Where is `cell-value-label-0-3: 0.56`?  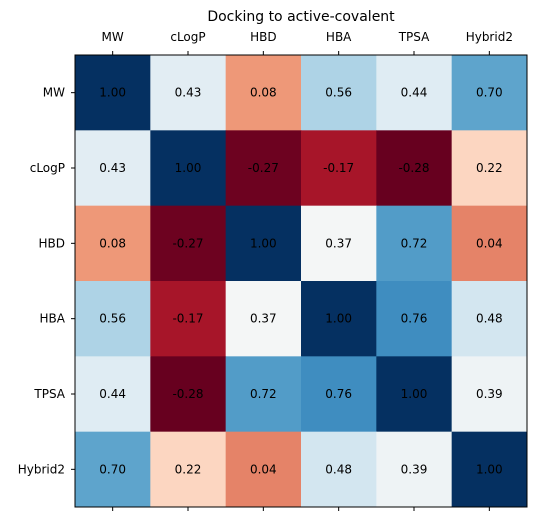 cell-value-label-0-3: 0.56 is located at coordinates (338, 93).